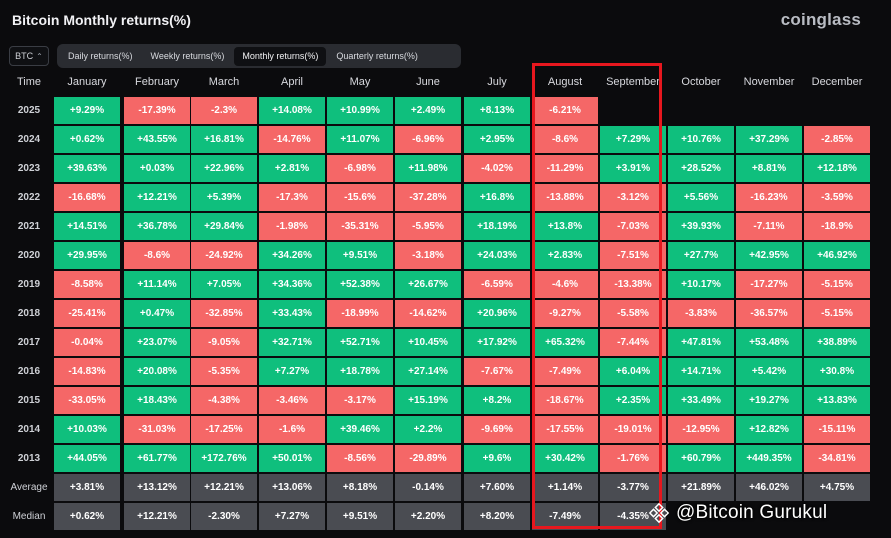  Describe the element at coordinates (157, 487) in the screenshot. I see `stat-cell: +13.12%` at that location.